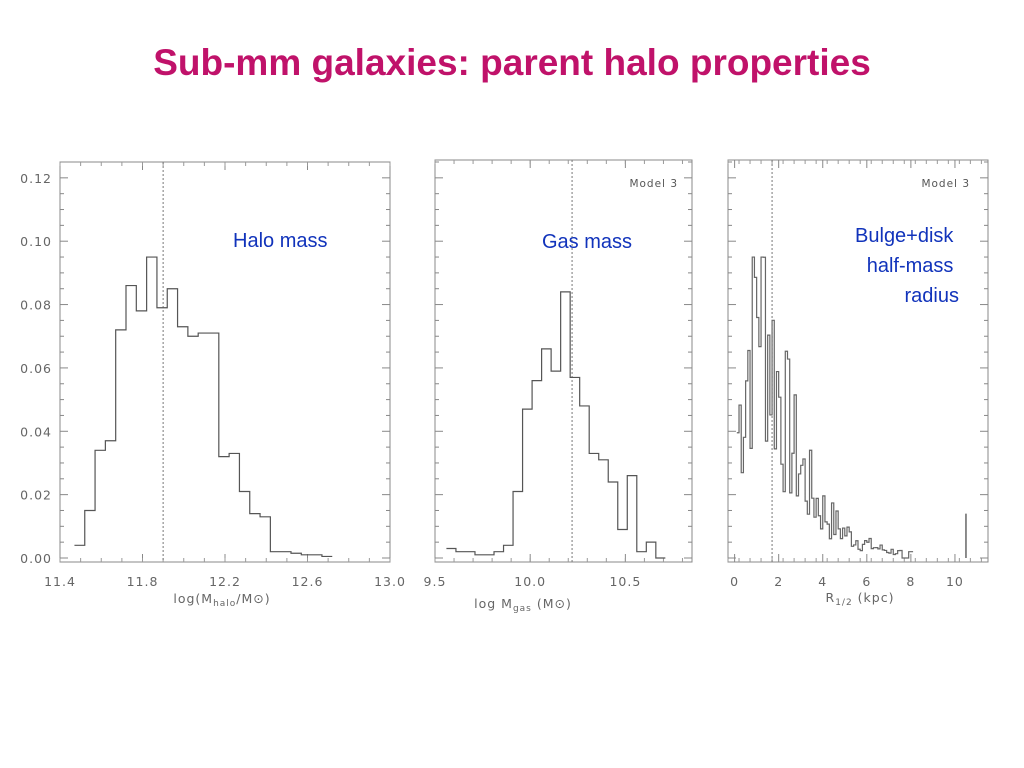 The width and height of the screenshot is (1024, 768). I want to click on x-axis-label: log(Mhalo/M⊙), so click(221, 600).